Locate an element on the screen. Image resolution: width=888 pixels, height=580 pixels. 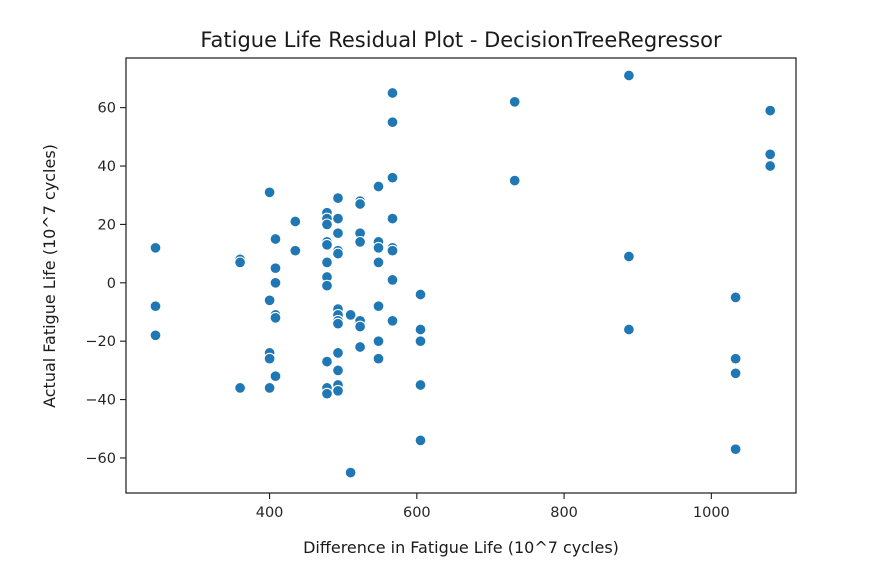
x-tick-label-0: 400 is located at coordinates (270, 513).